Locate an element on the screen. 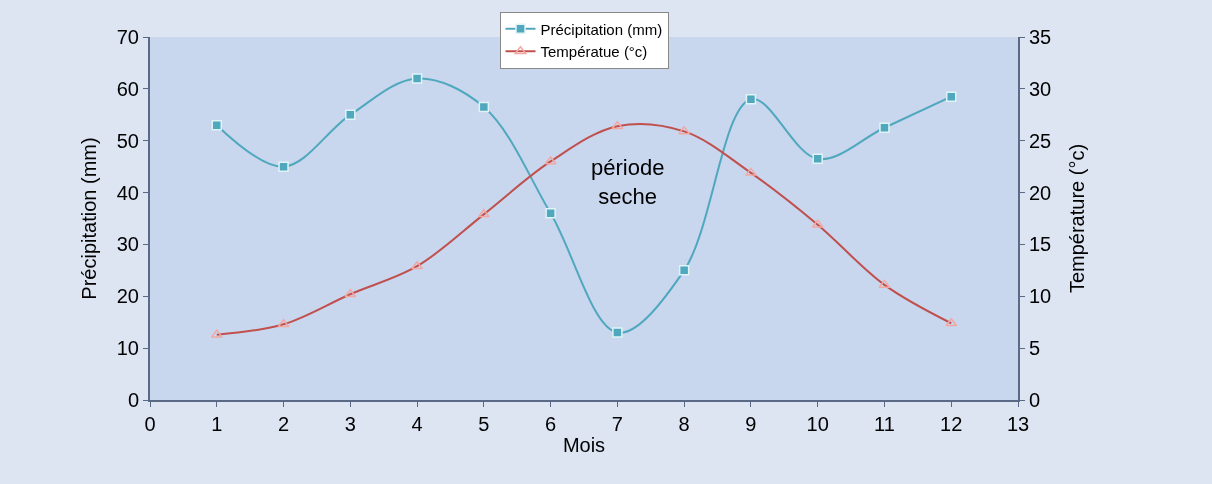  y-tick-label: 50 is located at coordinates (127, 140).